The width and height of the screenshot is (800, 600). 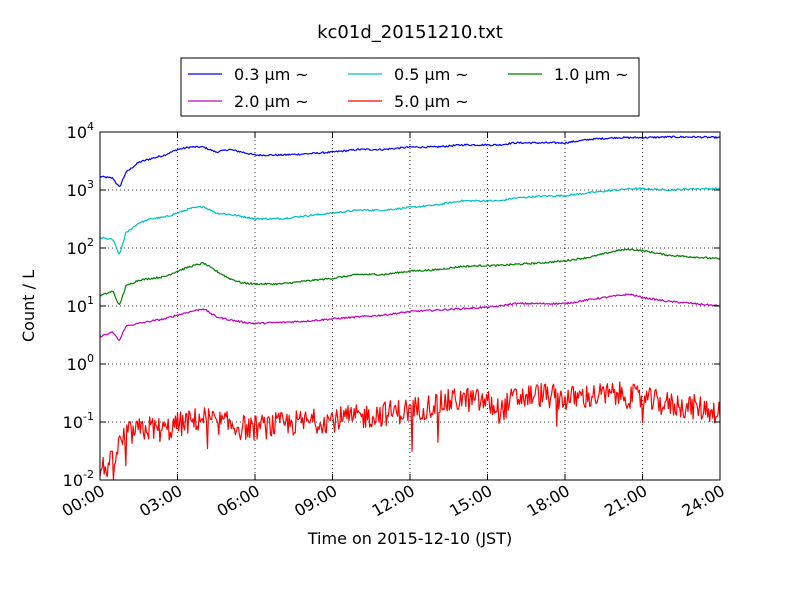 I want to click on legend-label: 0.3 μm ~, so click(x=271, y=74).